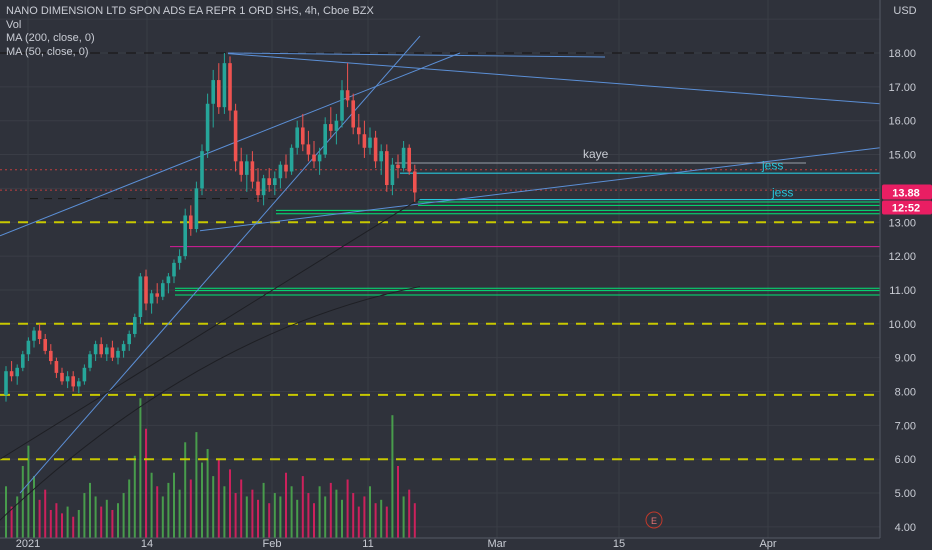  Describe the element at coordinates (14, 24) in the screenshot. I see `legend-volume: Vol` at that location.